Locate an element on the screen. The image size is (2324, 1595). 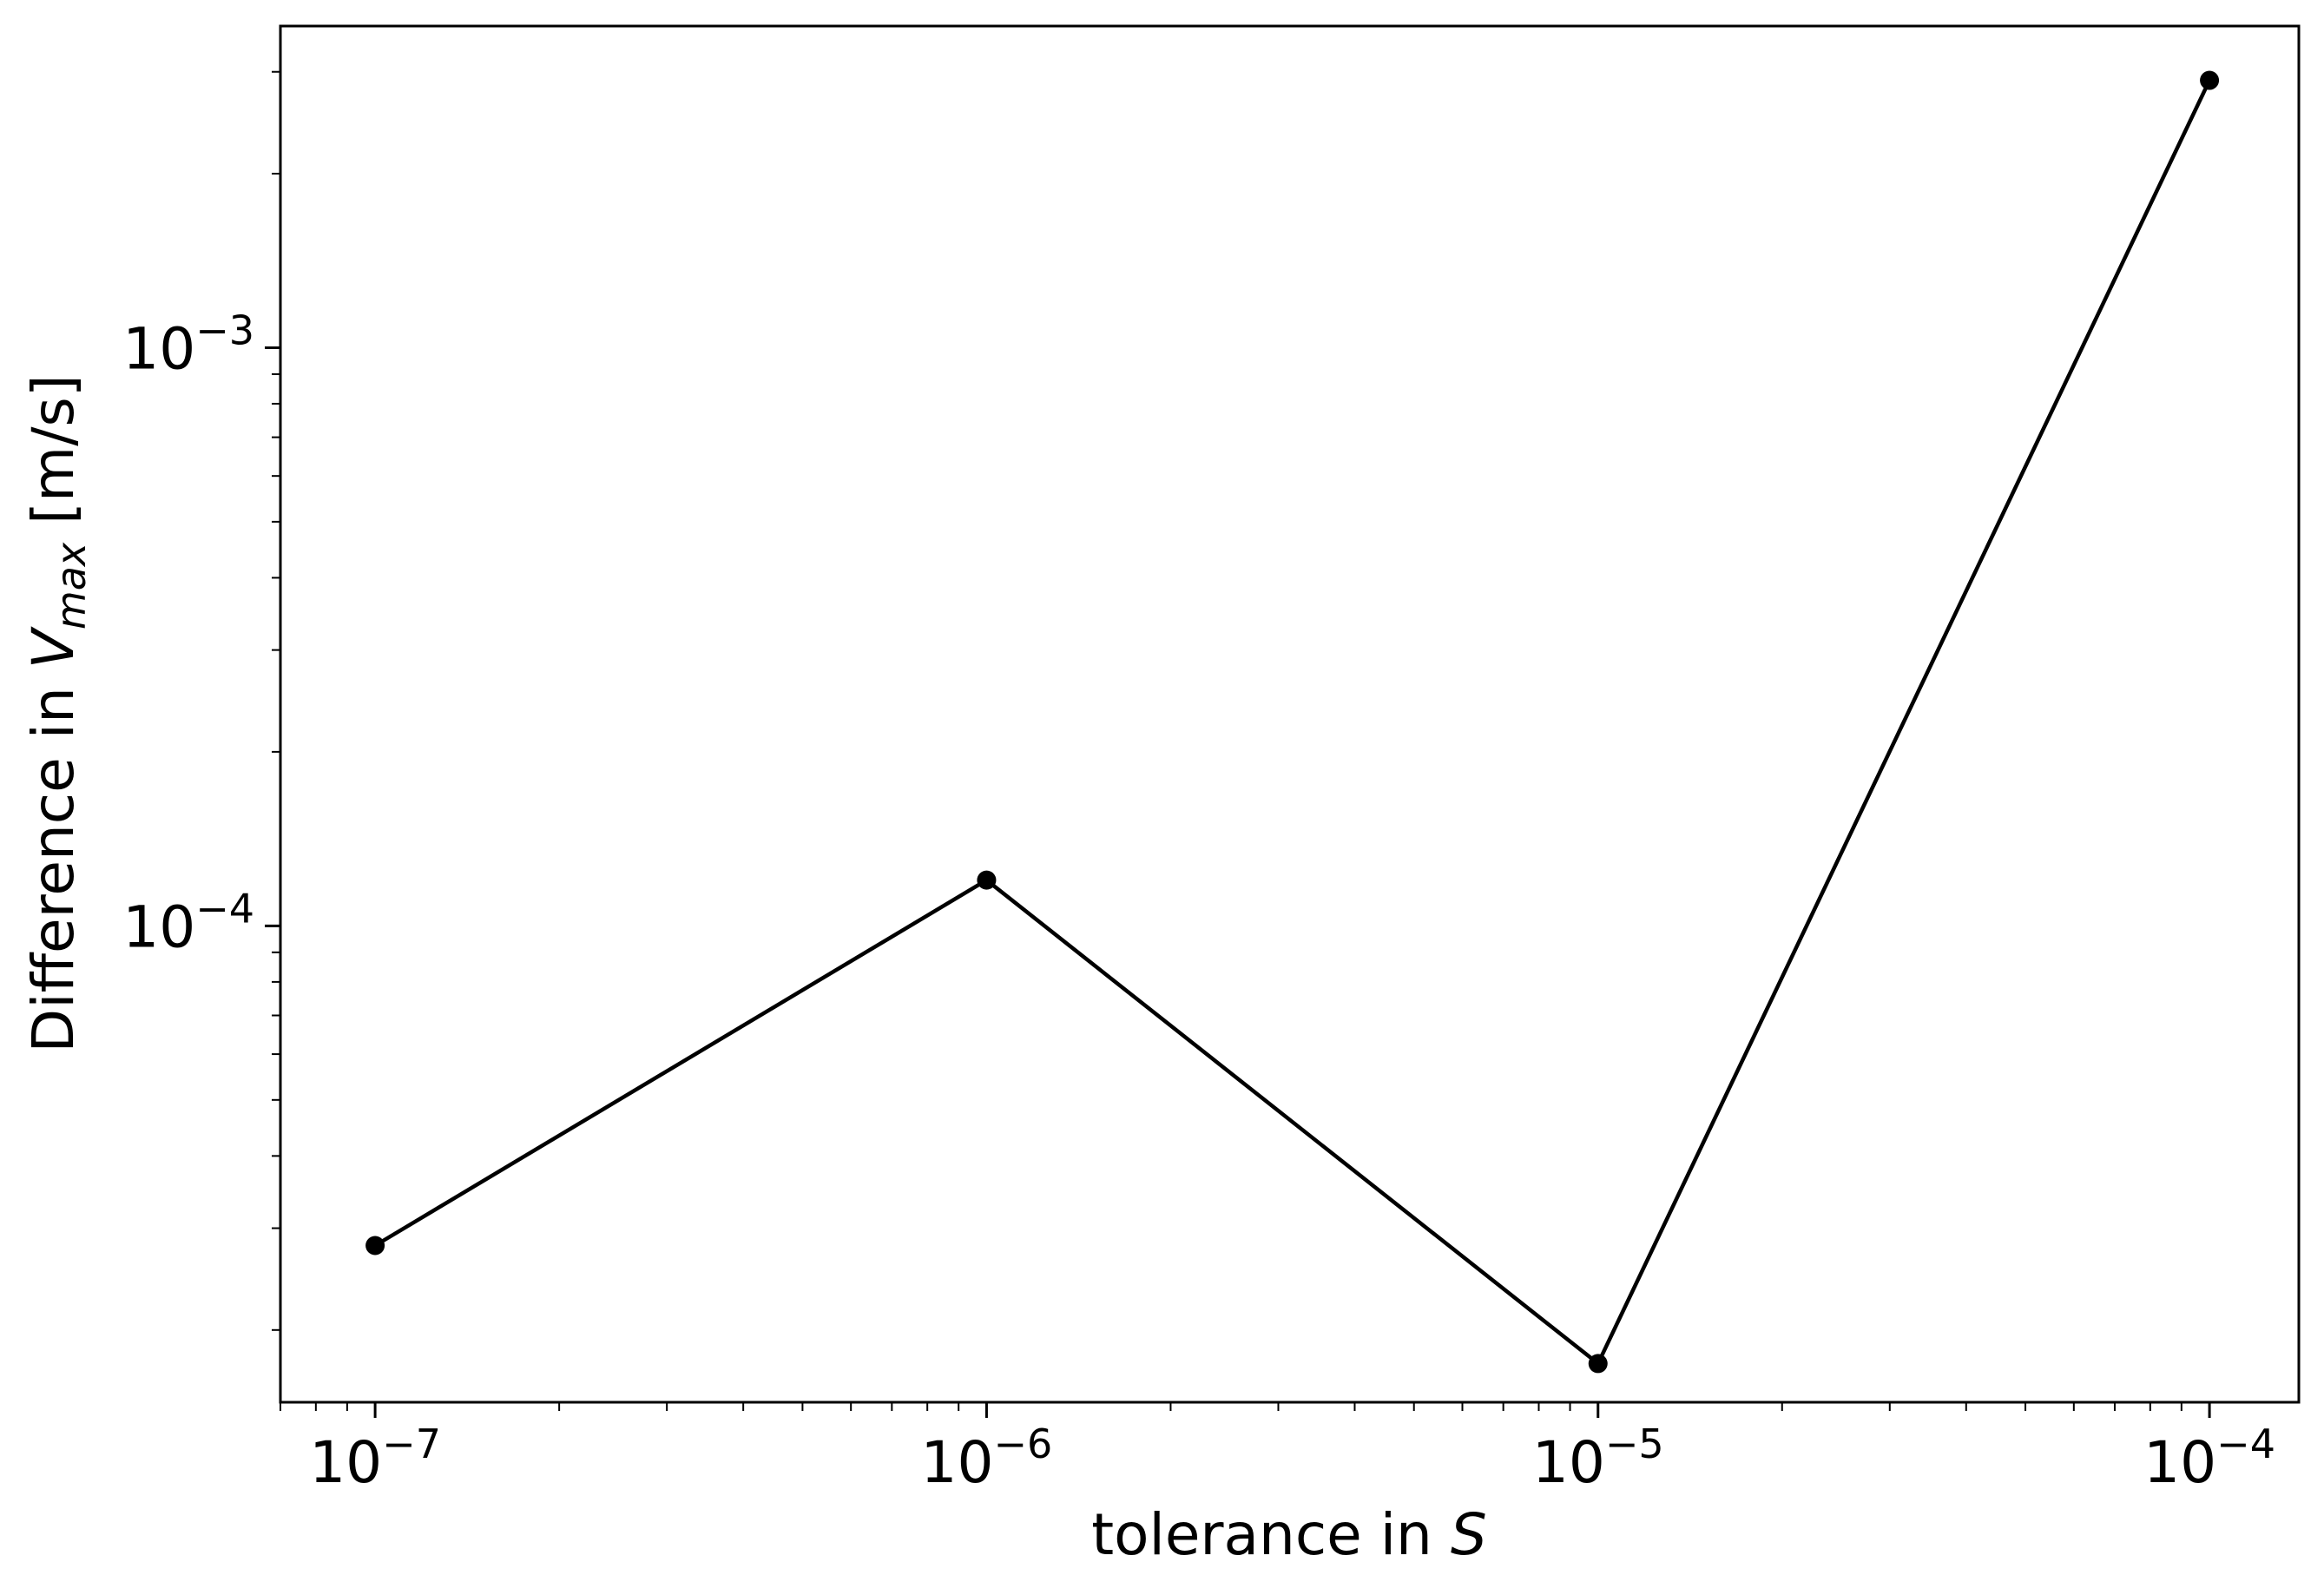
x-axis-title-prefix: tolerance in is located at coordinates (1271, 1534).